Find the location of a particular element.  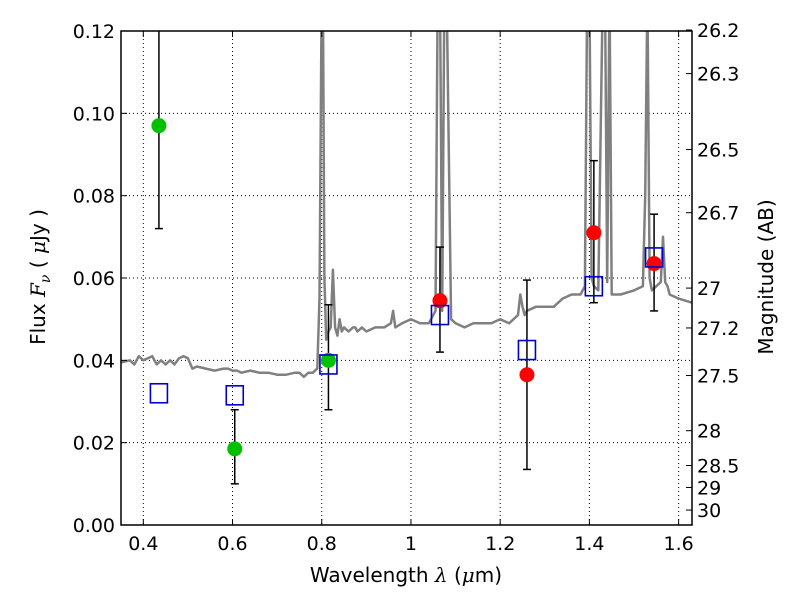

y-tick-label: 0.06 is located at coordinates (94, 279).